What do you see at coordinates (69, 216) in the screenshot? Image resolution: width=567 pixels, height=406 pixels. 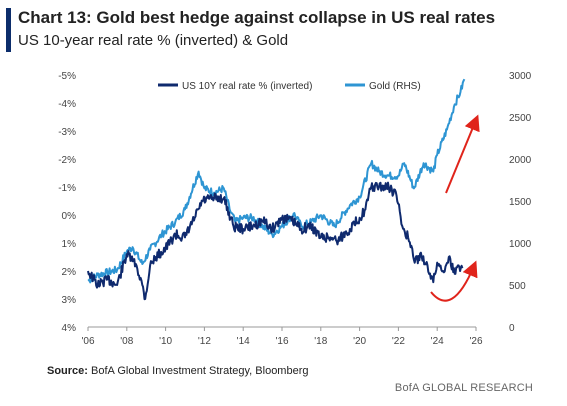 I see `y-left-tick-label: 0%` at bounding box center [69, 216].